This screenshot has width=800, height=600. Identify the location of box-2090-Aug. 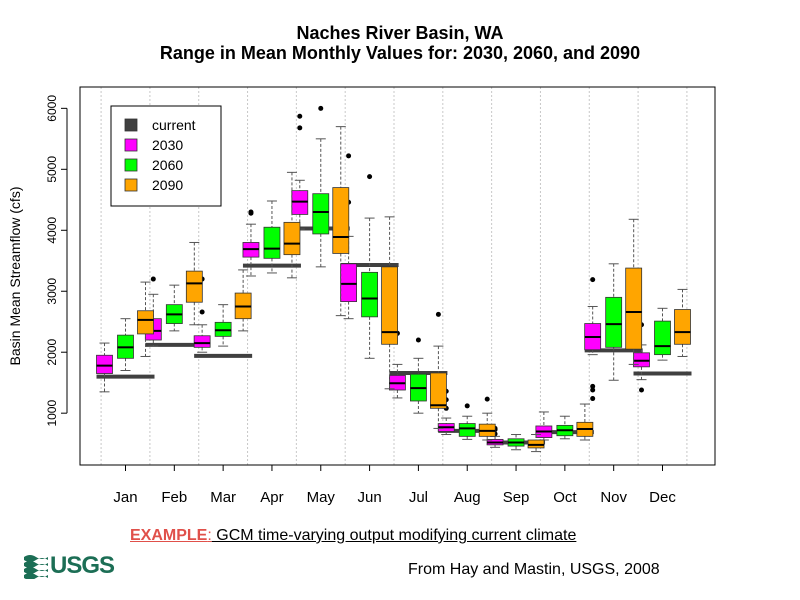
(487, 418).